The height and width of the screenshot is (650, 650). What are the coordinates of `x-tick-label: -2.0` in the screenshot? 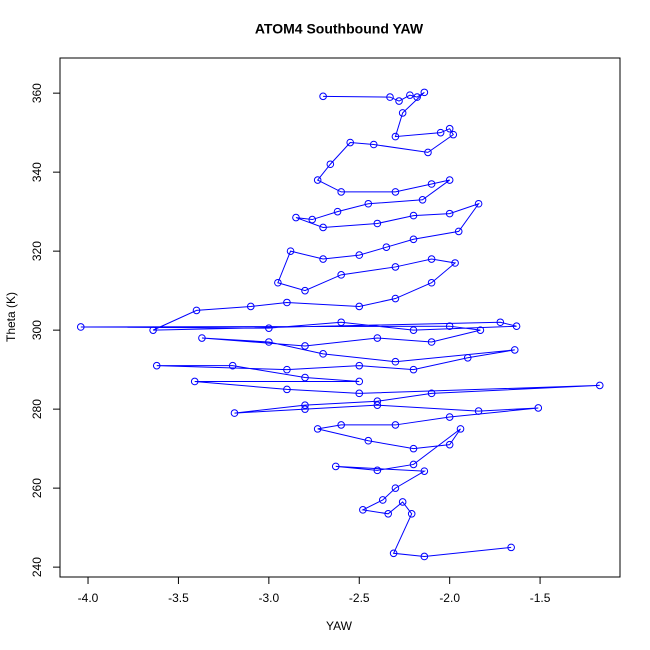 It's located at (449, 598).